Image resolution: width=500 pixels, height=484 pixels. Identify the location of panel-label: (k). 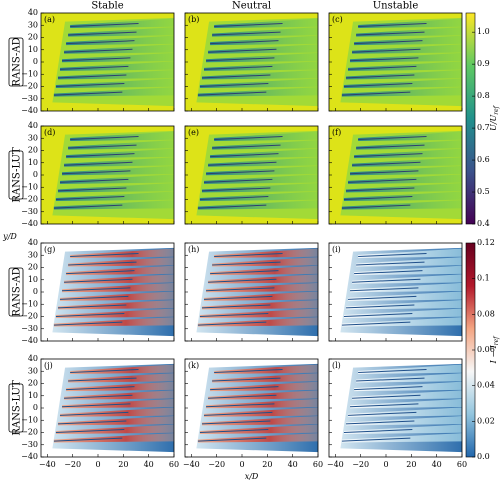
(193, 365).